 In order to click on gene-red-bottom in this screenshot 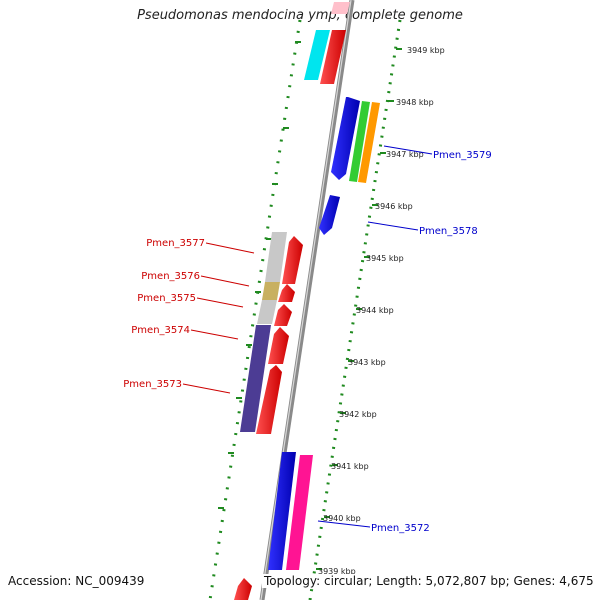, I will do `click(243, 589)`.